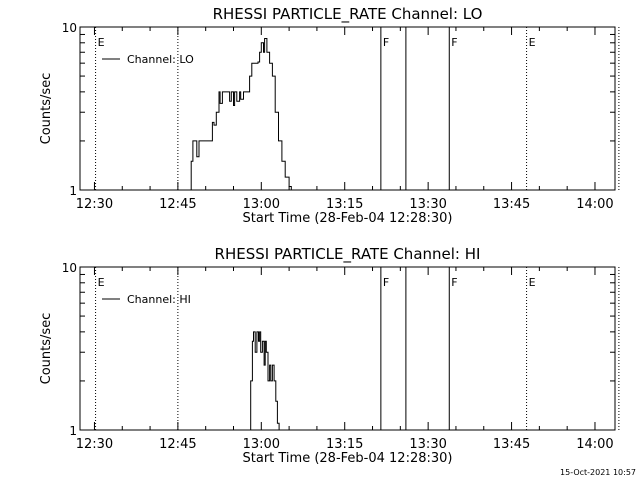 Image resolution: width=640 pixels, height=480 pixels. I want to click on panel2-x-tick-label: 13:30, so click(427, 444).